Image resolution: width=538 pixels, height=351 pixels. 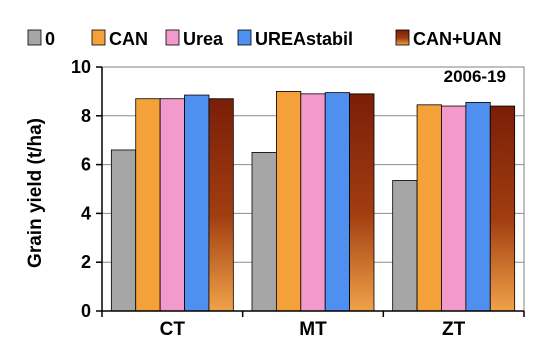 What do you see at coordinates (86, 311) in the screenshot?
I see `y-tick-label: 0` at bounding box center [86, 311].